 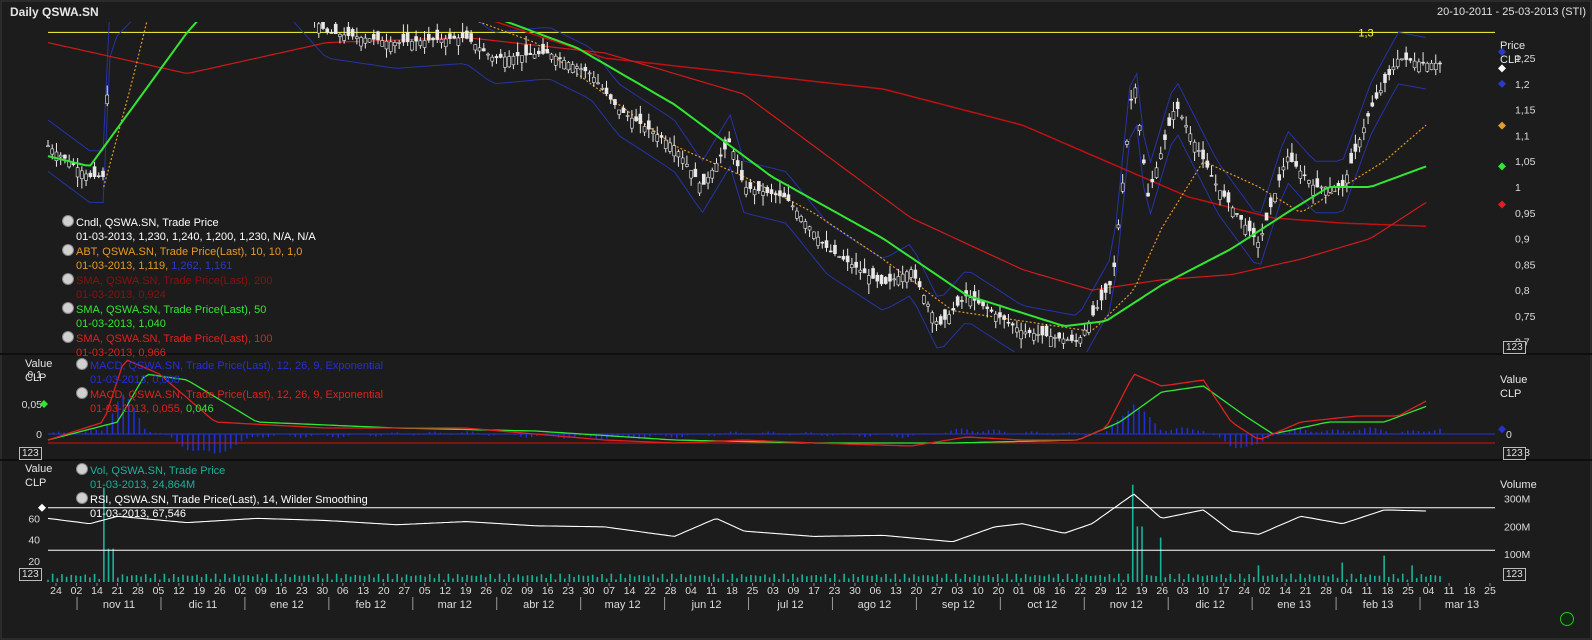 I want to click on volume-scale-badge: 123, so click(x=1514, y=574).